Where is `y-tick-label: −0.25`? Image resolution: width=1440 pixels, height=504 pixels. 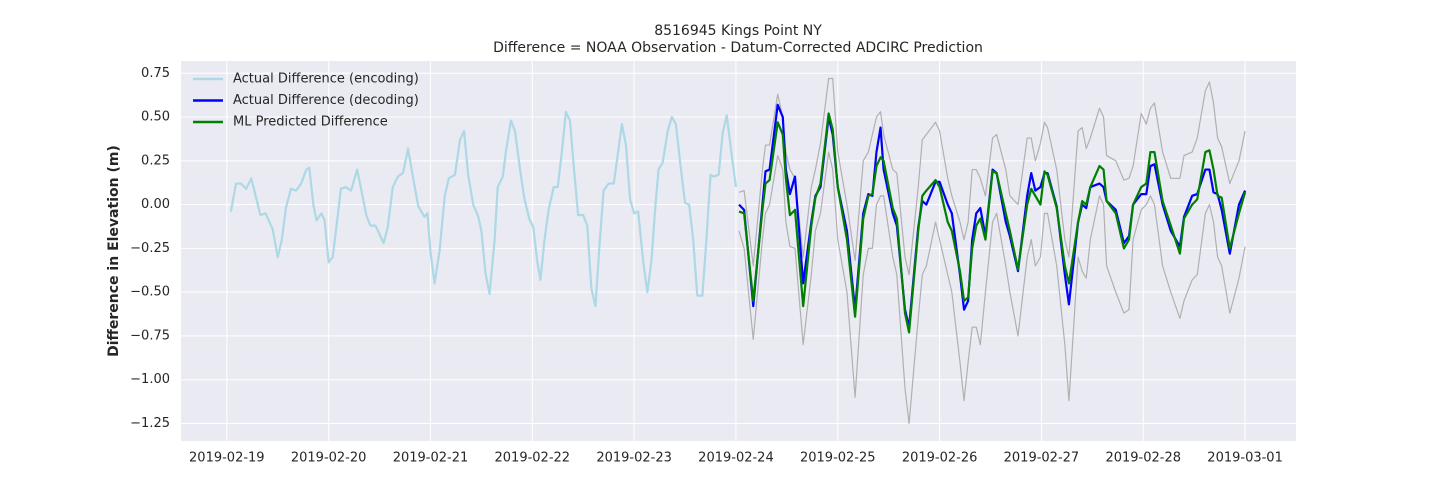
y-tick-label: −0.25 is located at coordinates (150, 248).